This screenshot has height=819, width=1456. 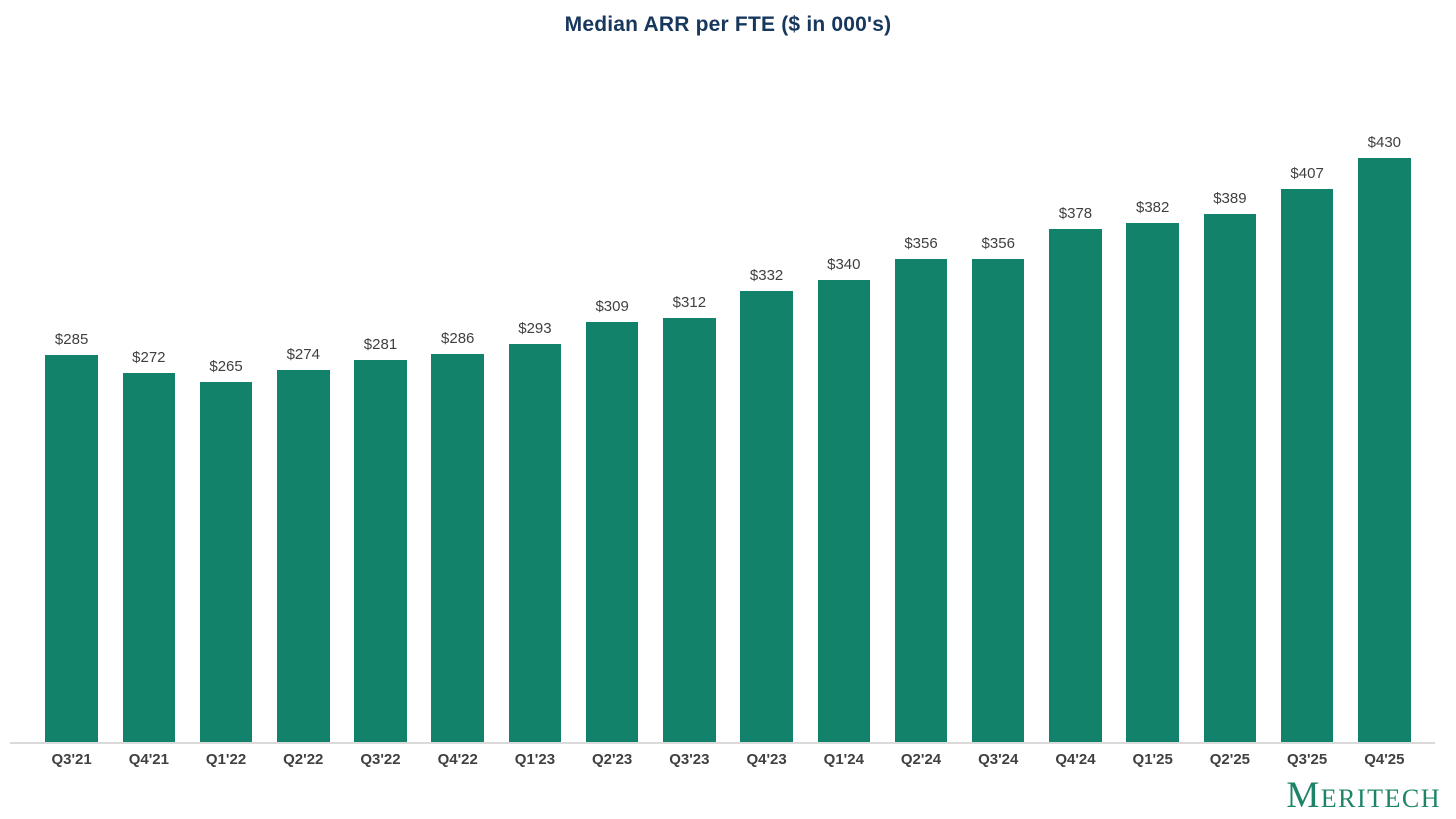 I want to click on x-axis-label: Q1'25, so click(x=1152, y=759).